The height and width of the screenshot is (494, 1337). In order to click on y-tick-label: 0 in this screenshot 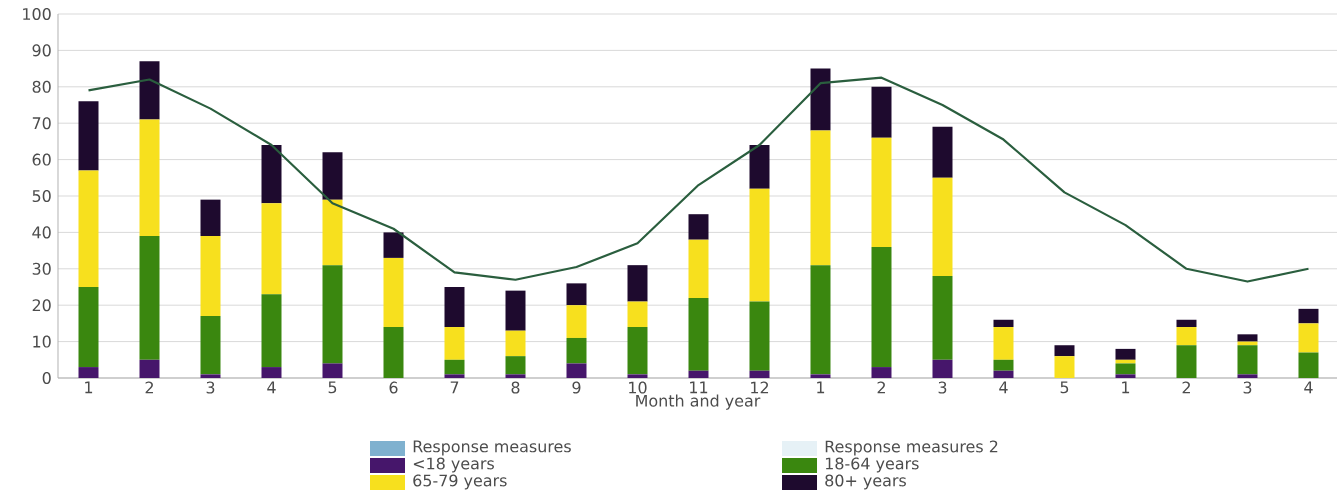, I will do `click(46, 378)`.